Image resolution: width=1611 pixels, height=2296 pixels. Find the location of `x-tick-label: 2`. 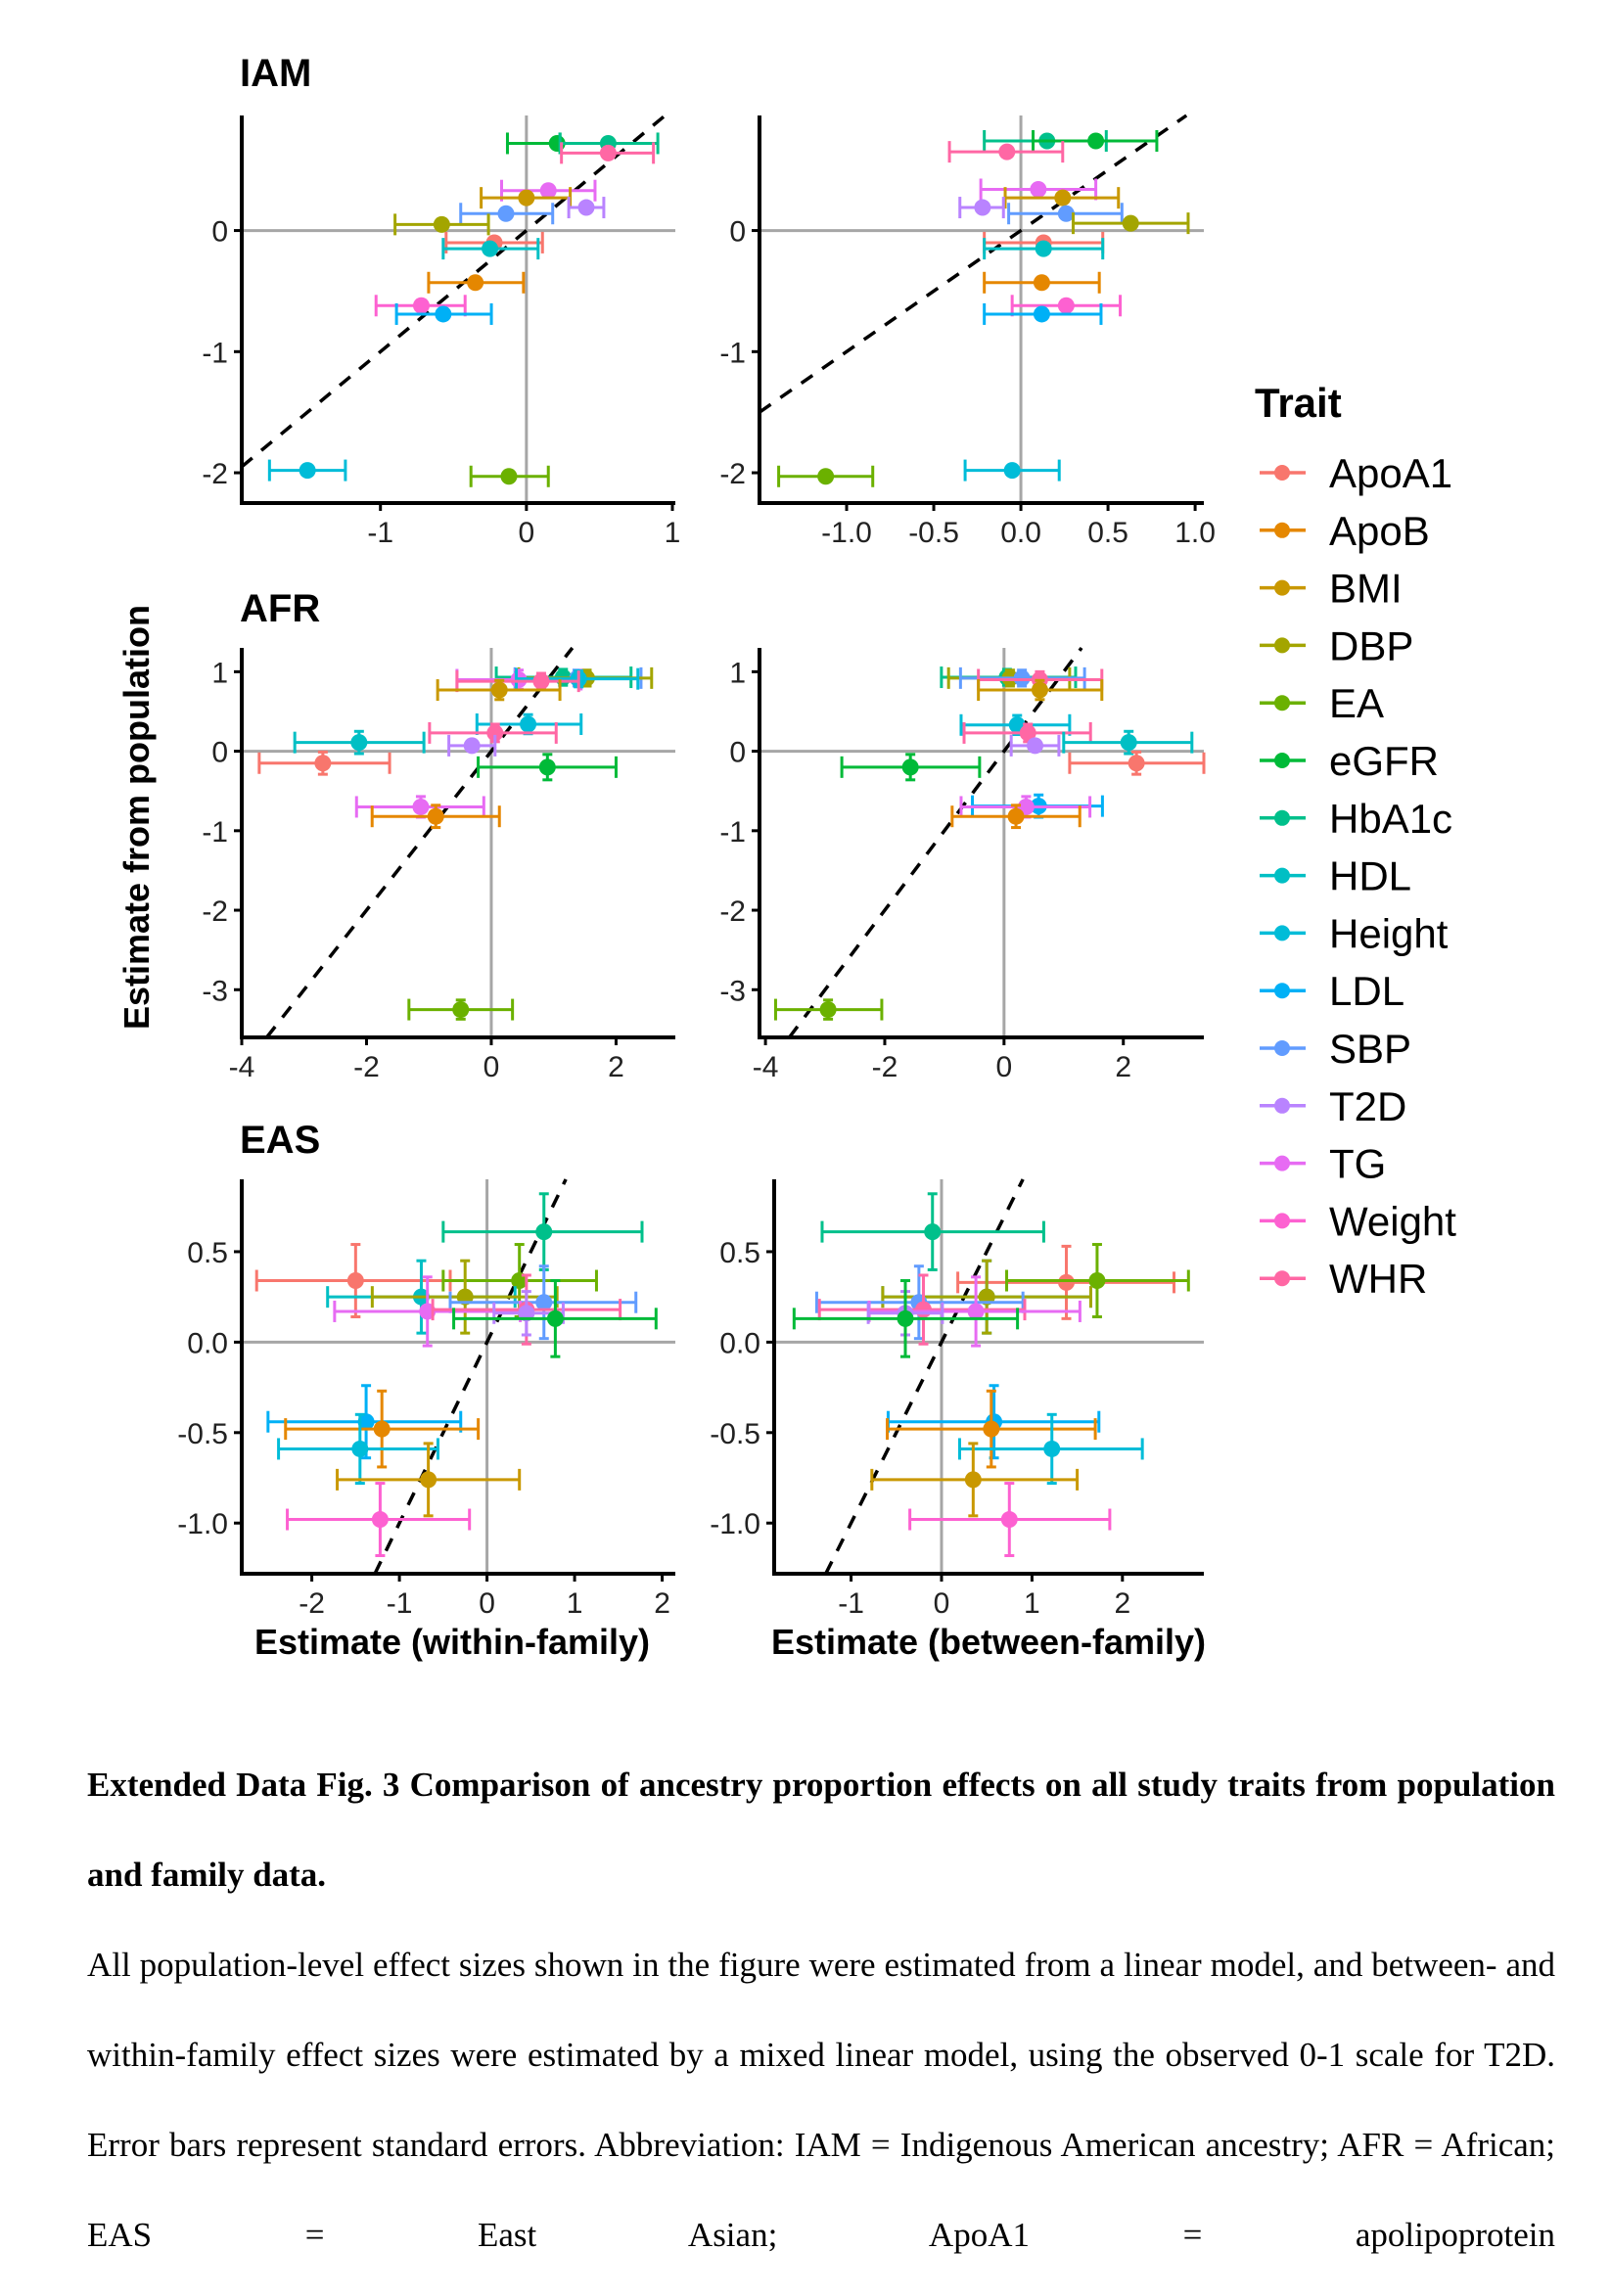

x-tick-label: 2 is located at coordinates (616, 1067).